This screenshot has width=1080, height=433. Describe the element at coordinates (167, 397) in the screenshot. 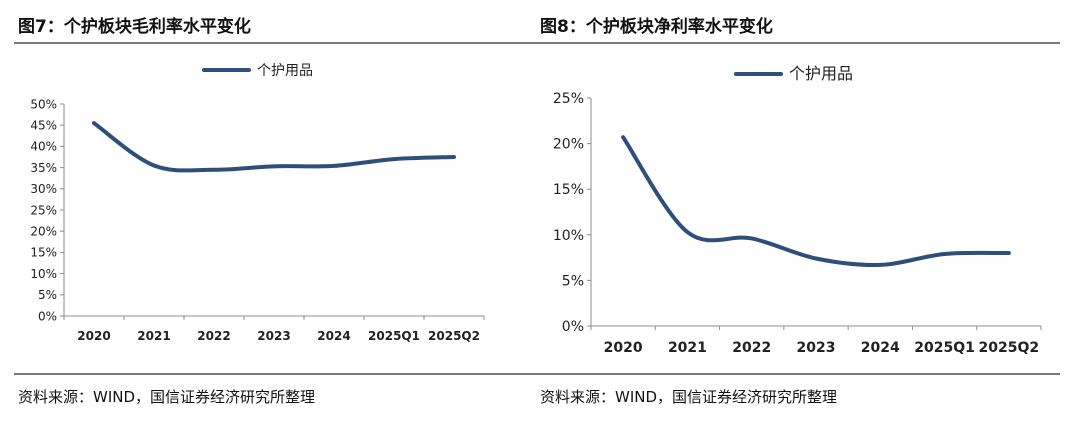

I see `figure-7-source: 资料来源：WIND，国信证券经济研究所整理` at that location.